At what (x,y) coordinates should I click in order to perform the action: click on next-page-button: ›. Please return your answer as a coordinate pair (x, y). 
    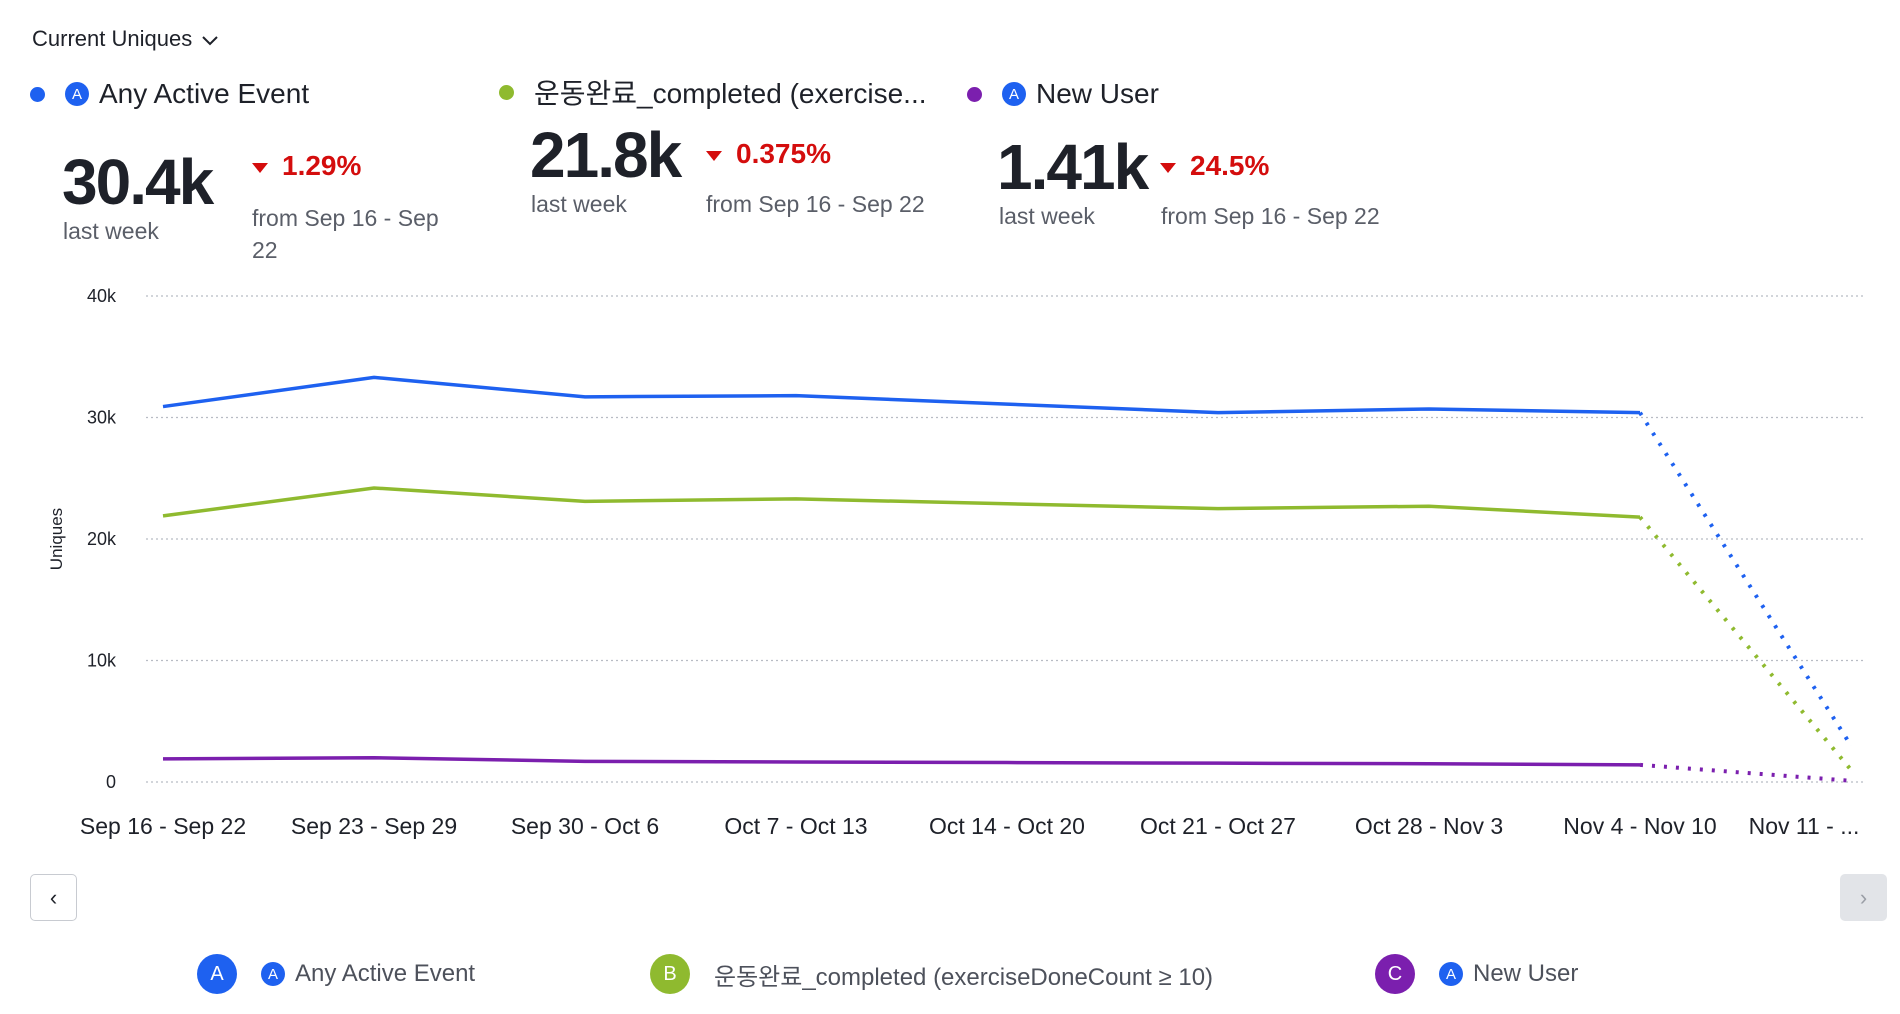
    Looking at the image, I should click on (1863, 897).